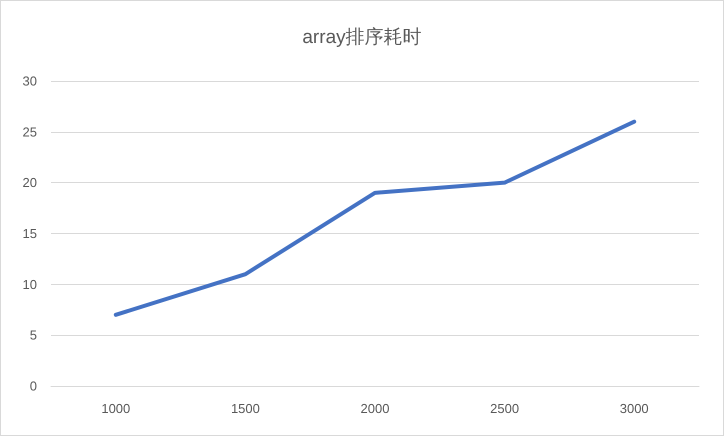 This screenshot has height=436, width=724. Describe the element at coordinates (375, 408) in the screenshot. I see `x-tick-label: 2000` at that location.